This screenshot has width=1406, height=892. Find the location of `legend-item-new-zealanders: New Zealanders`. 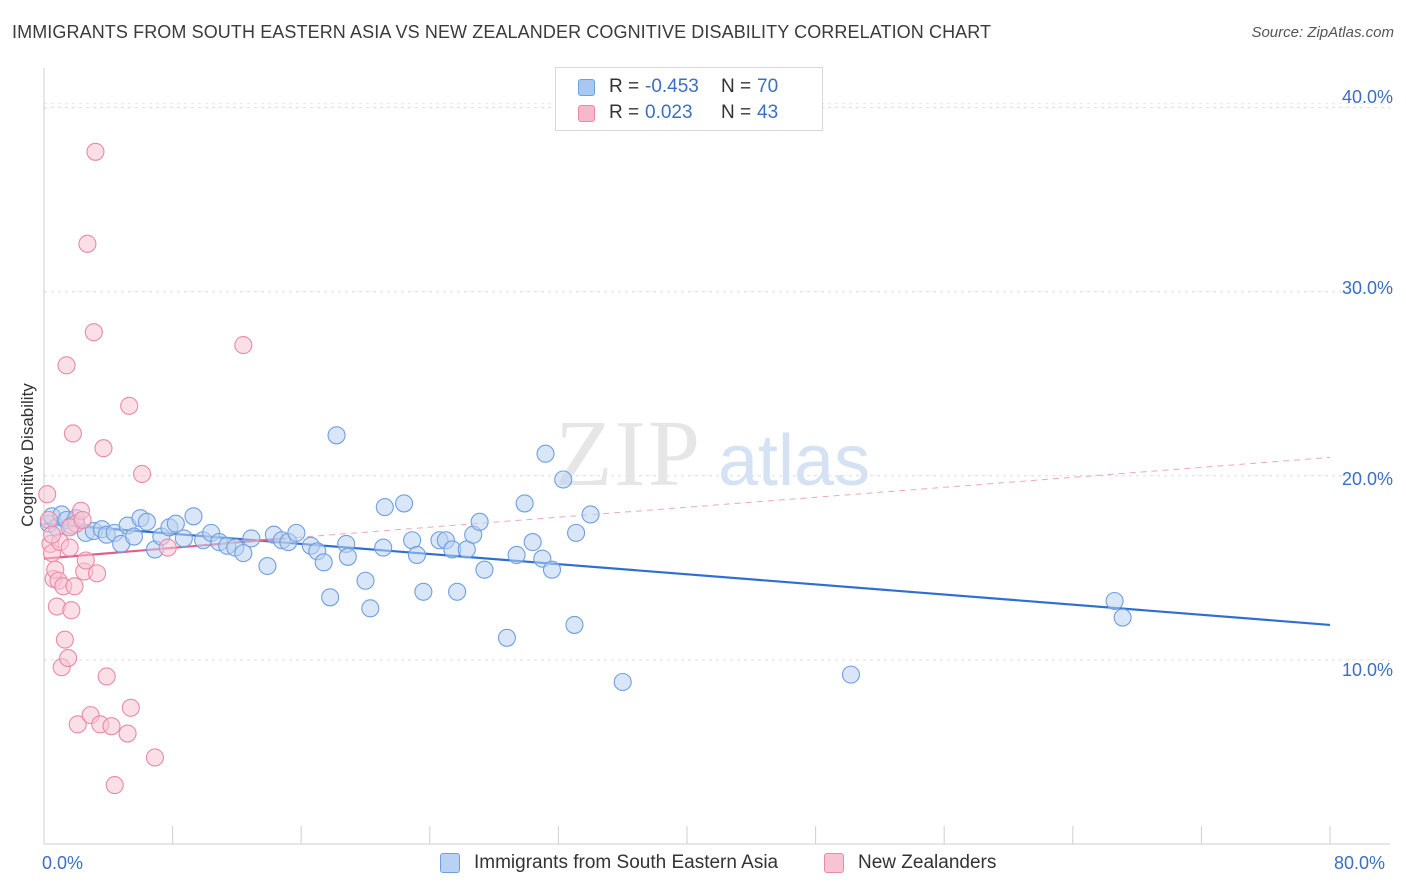

legend-item-new-zealanders: New Zealanders is located at coordinates (910, 863).